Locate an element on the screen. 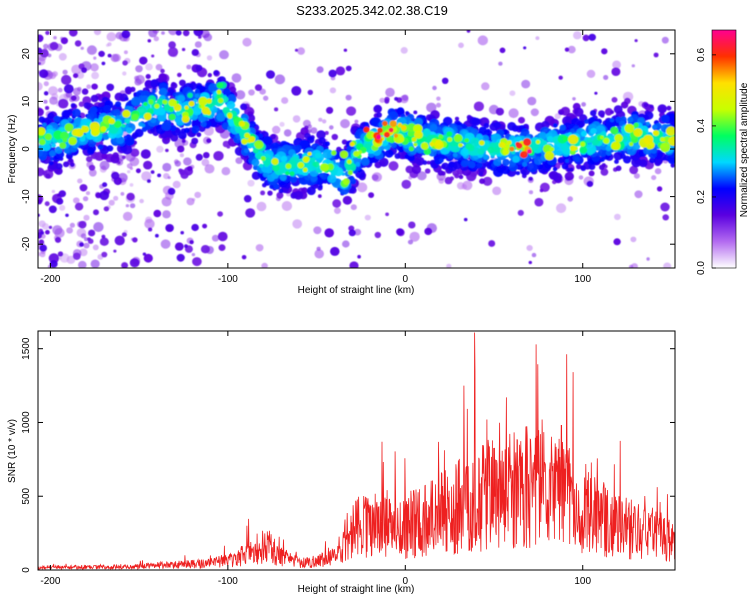 This screenshot has height=605, width=750. y-tick-label: 10 is located at coordinates (26, 101).